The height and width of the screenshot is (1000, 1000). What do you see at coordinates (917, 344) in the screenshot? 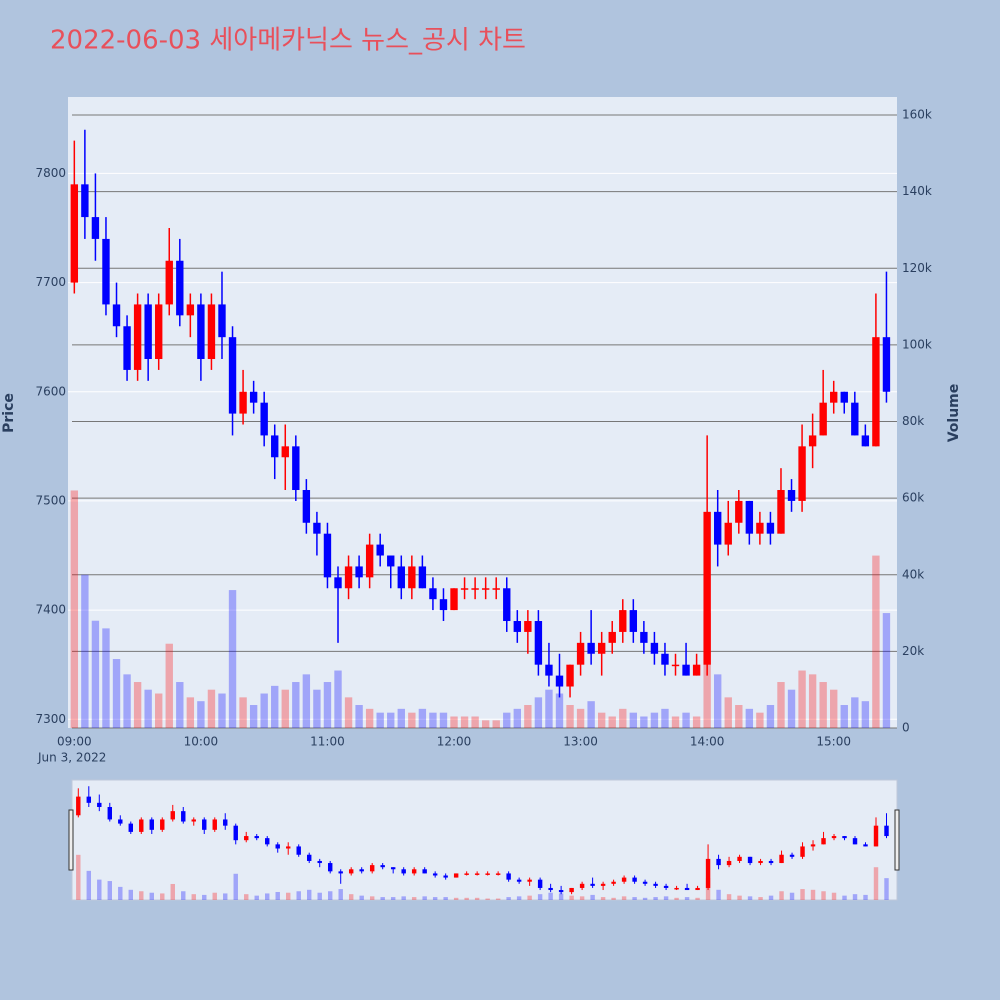
I see `y2-tick-label: 100k` at bounding box center [917, 344].